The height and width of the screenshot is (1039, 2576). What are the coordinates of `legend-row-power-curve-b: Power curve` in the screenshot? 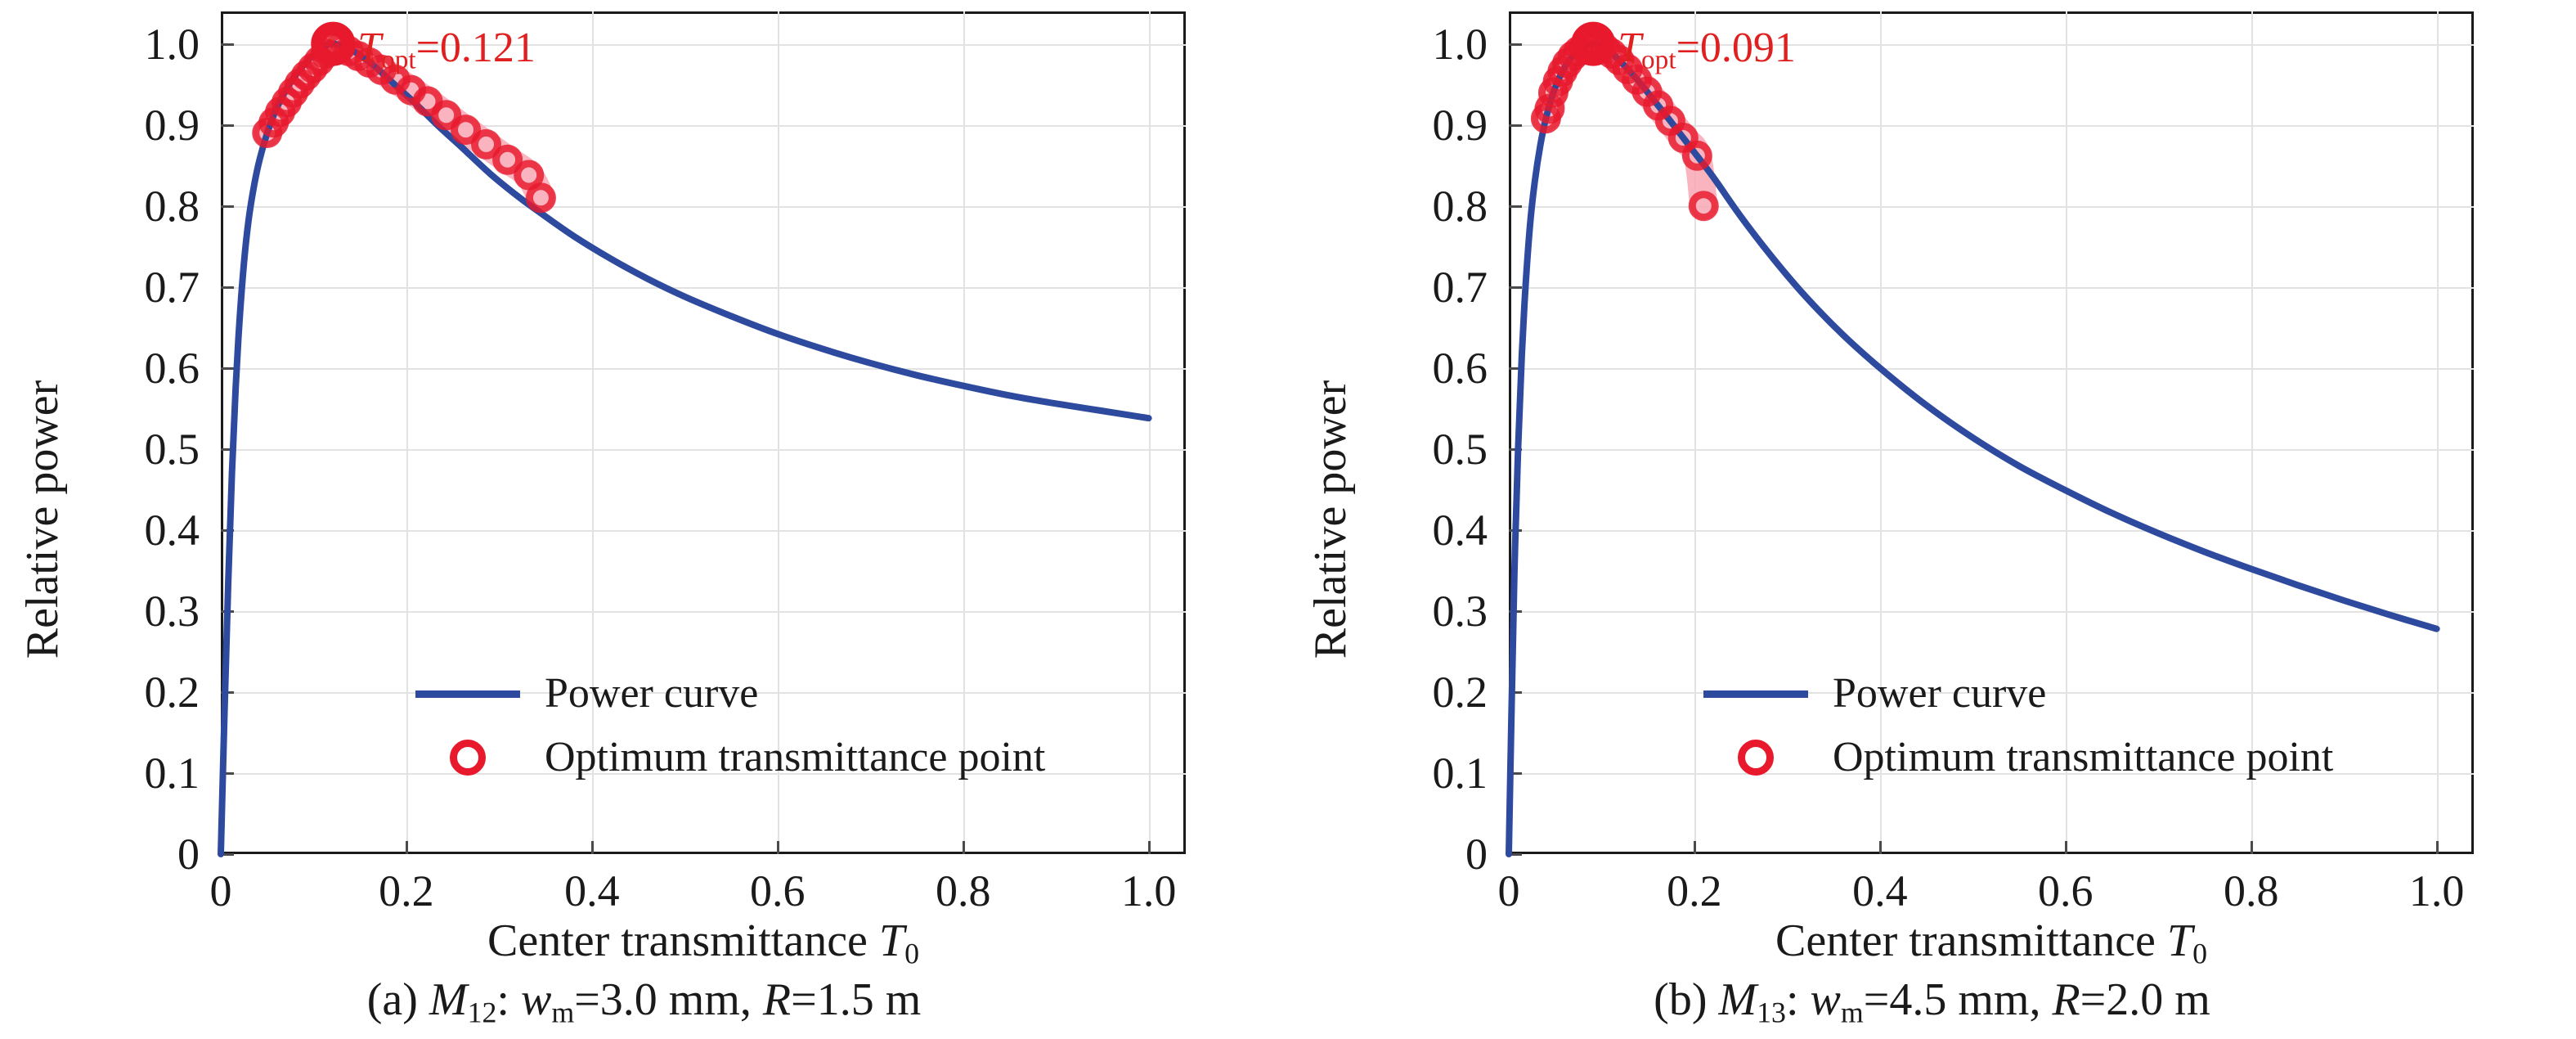 It's located at (2012, 694).